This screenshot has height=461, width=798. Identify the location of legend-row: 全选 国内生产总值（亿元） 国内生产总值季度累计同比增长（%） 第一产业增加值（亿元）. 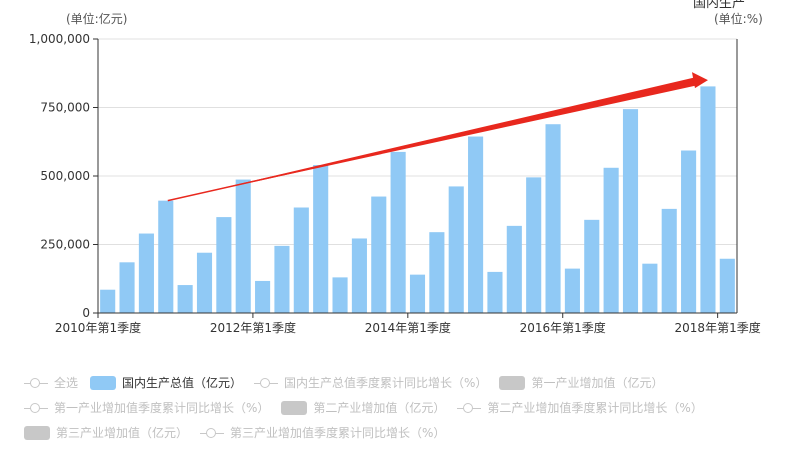
(404, 382).